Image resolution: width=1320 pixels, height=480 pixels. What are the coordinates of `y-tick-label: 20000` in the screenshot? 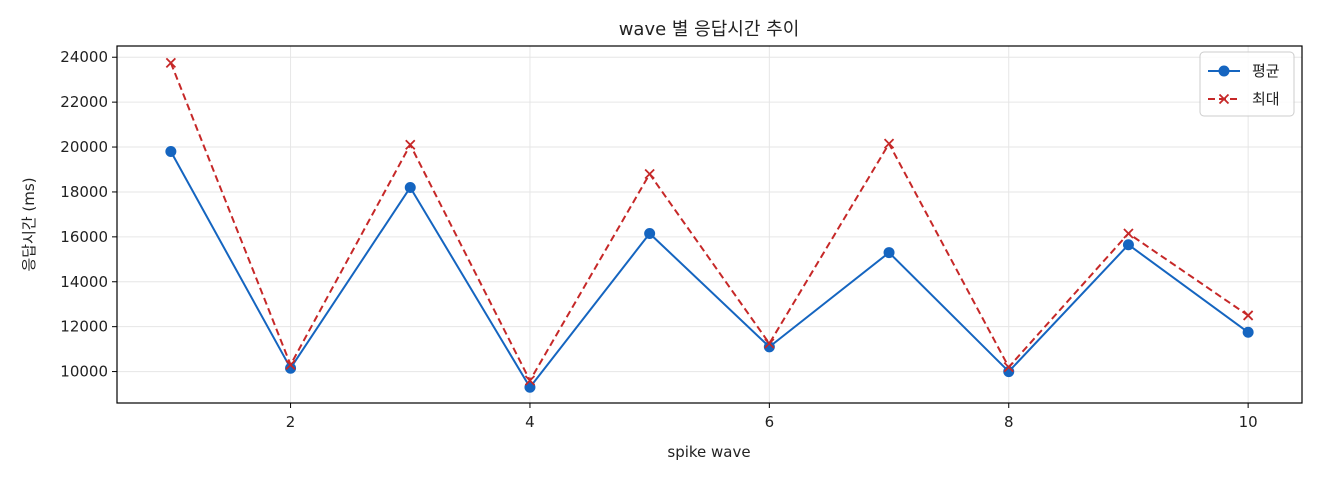 It's located at (84, 147).